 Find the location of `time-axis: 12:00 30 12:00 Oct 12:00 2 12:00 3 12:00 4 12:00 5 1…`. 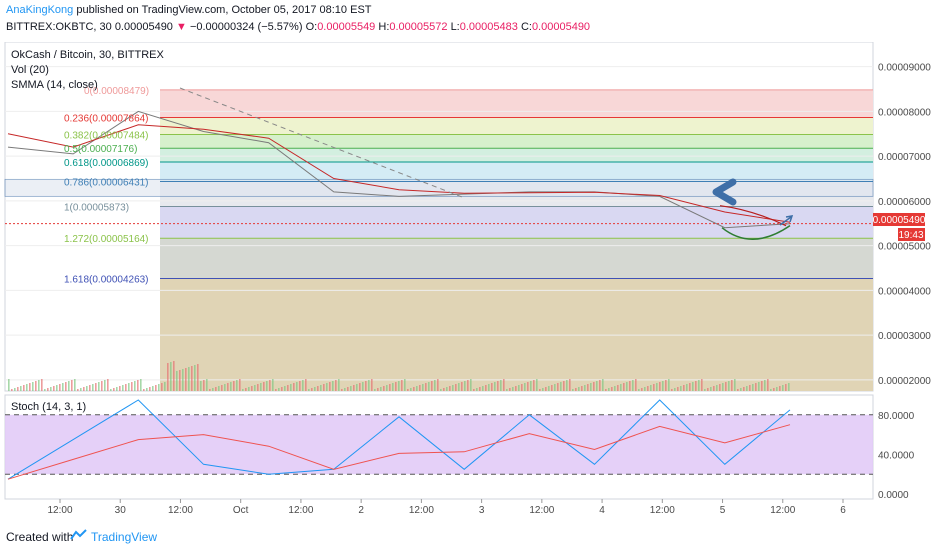

time-axis: 12:00 30 12:00 Oct 12:00 2 12:00 3 12:00 4 12:00 5 1… is located at coordinates (446, 507).